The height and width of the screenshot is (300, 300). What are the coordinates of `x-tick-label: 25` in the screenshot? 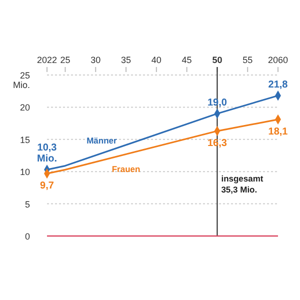 It's located at (65, 60).